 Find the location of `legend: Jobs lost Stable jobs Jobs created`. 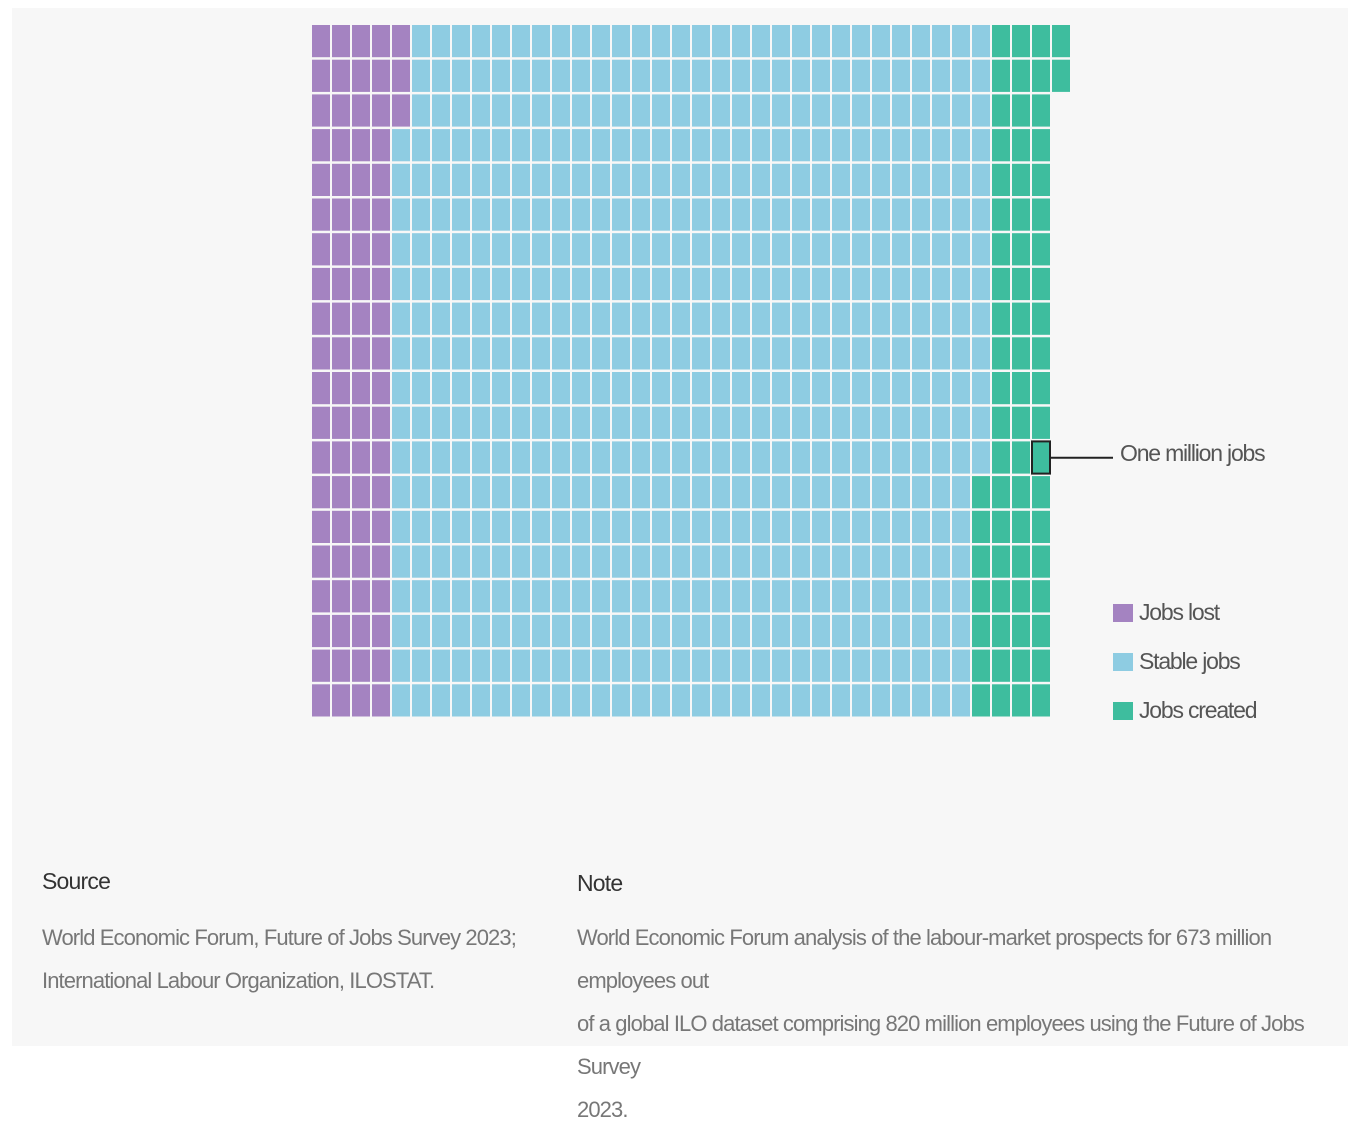

legend: Jobs lost Stable jobs Jobs created is located at coordinates (1185, 661).